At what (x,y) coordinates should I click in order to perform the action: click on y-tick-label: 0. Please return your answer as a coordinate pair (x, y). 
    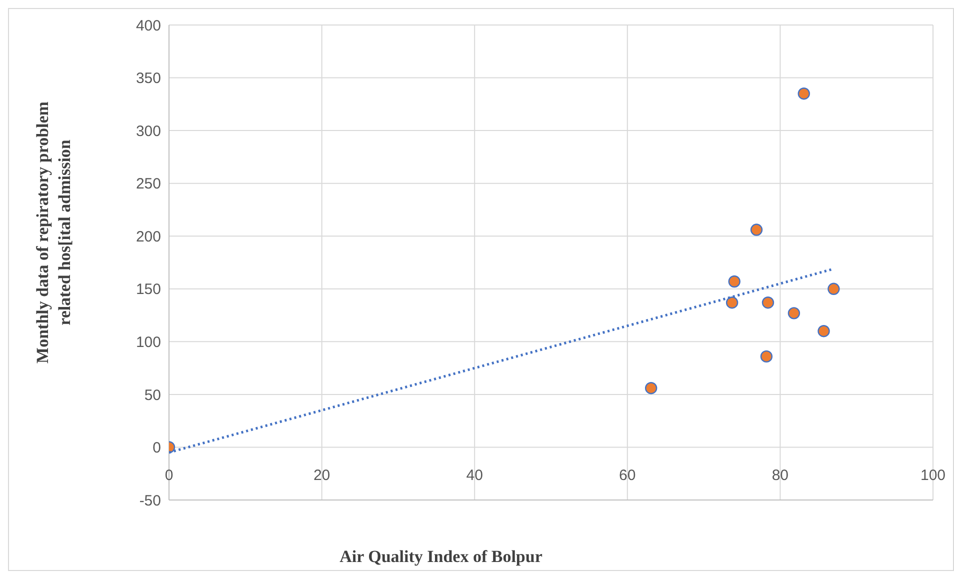
    Looking at the image, I should click on (156, 448).